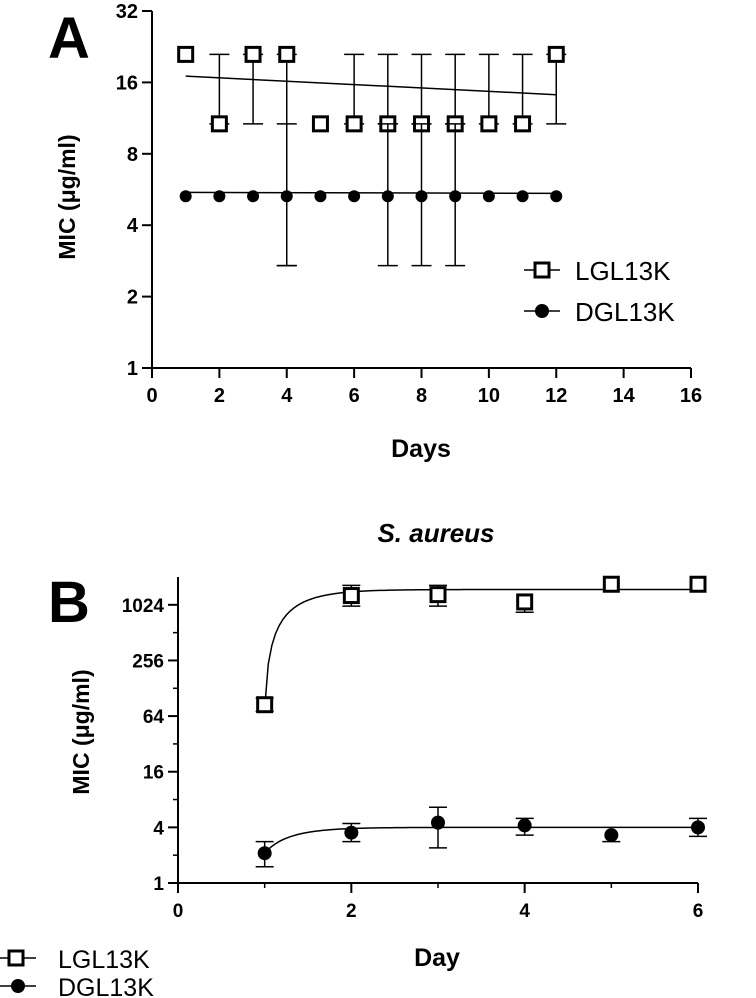  I want to click on y-tick-label: 64, so click(154, 717).